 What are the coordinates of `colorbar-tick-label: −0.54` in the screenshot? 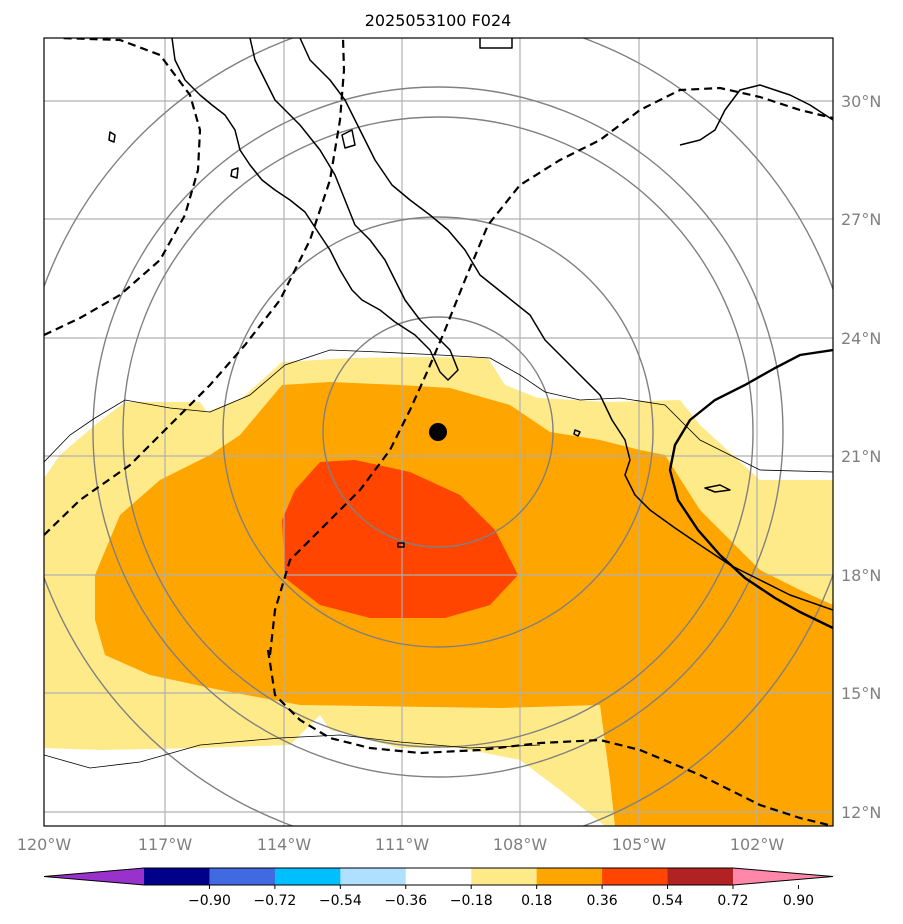 It's located at (340, 901).